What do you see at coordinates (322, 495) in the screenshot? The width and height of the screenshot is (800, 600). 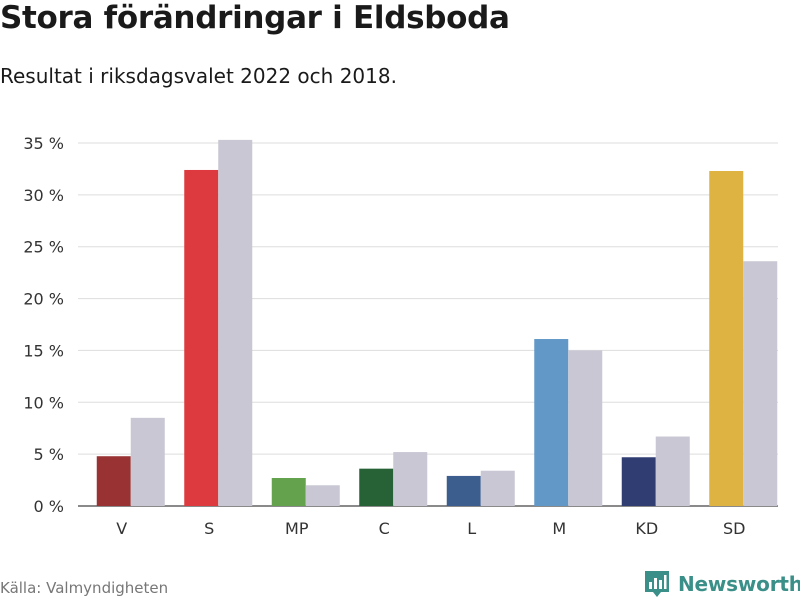 I see `bar-2018-mp` at bounding box center [322, 495].